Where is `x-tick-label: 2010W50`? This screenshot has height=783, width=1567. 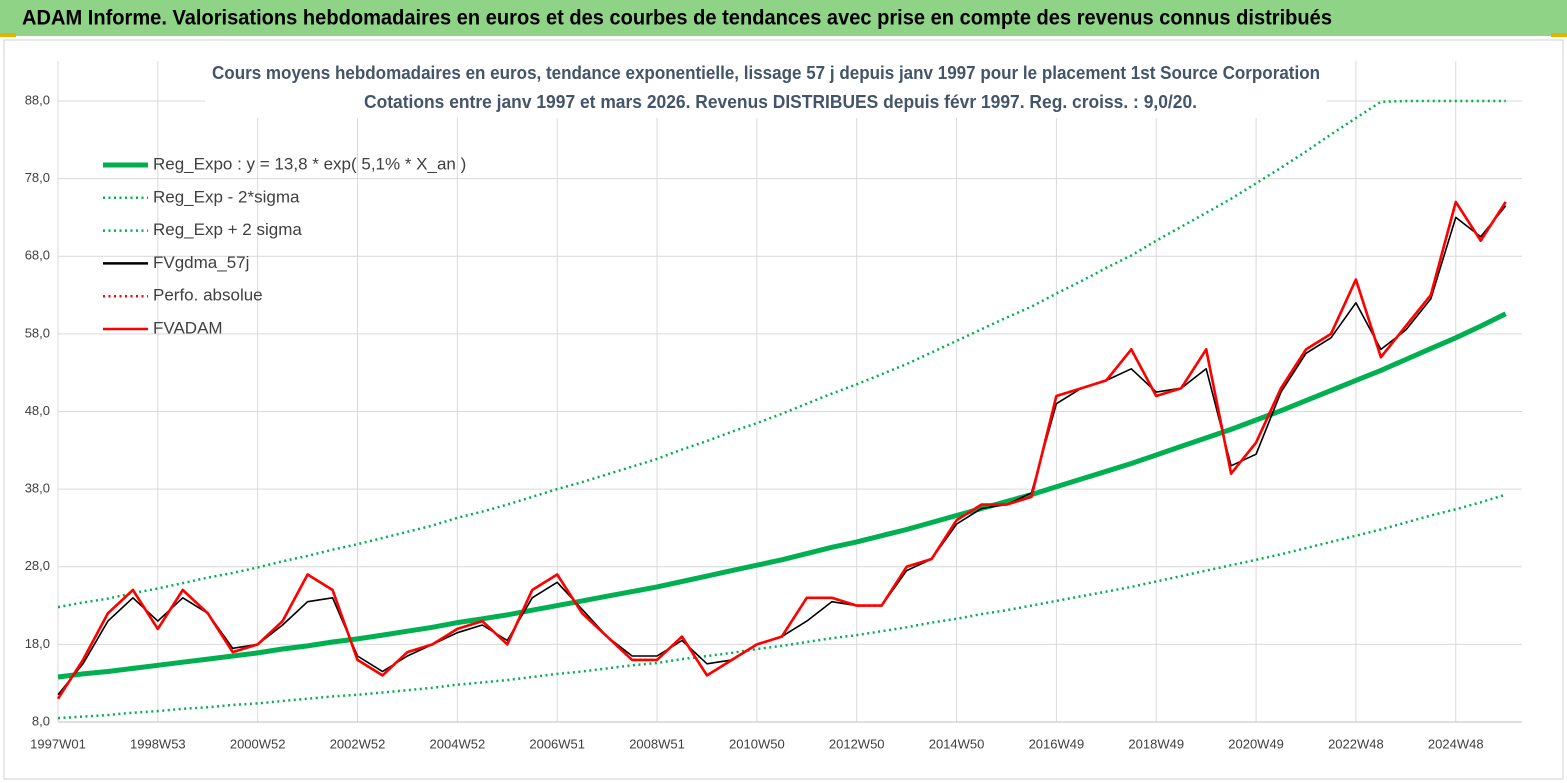
x-tick-label: 2010W50 is located at coordinates (757, 743).